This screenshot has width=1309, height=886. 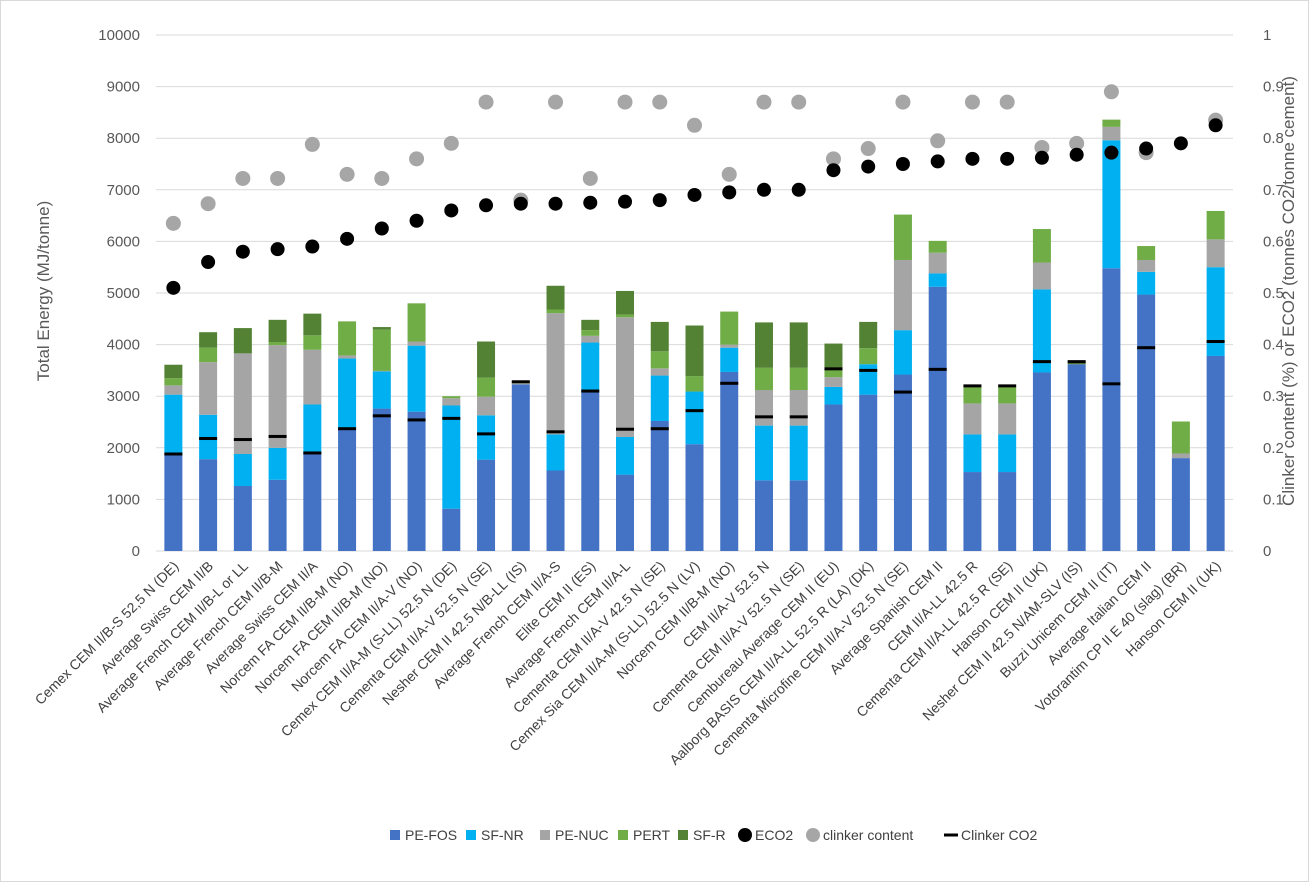 What do you see at coordinates (123, 345) in the screenshot?
I see `y-tick-label: 4000` at bounding box center [123, 345].